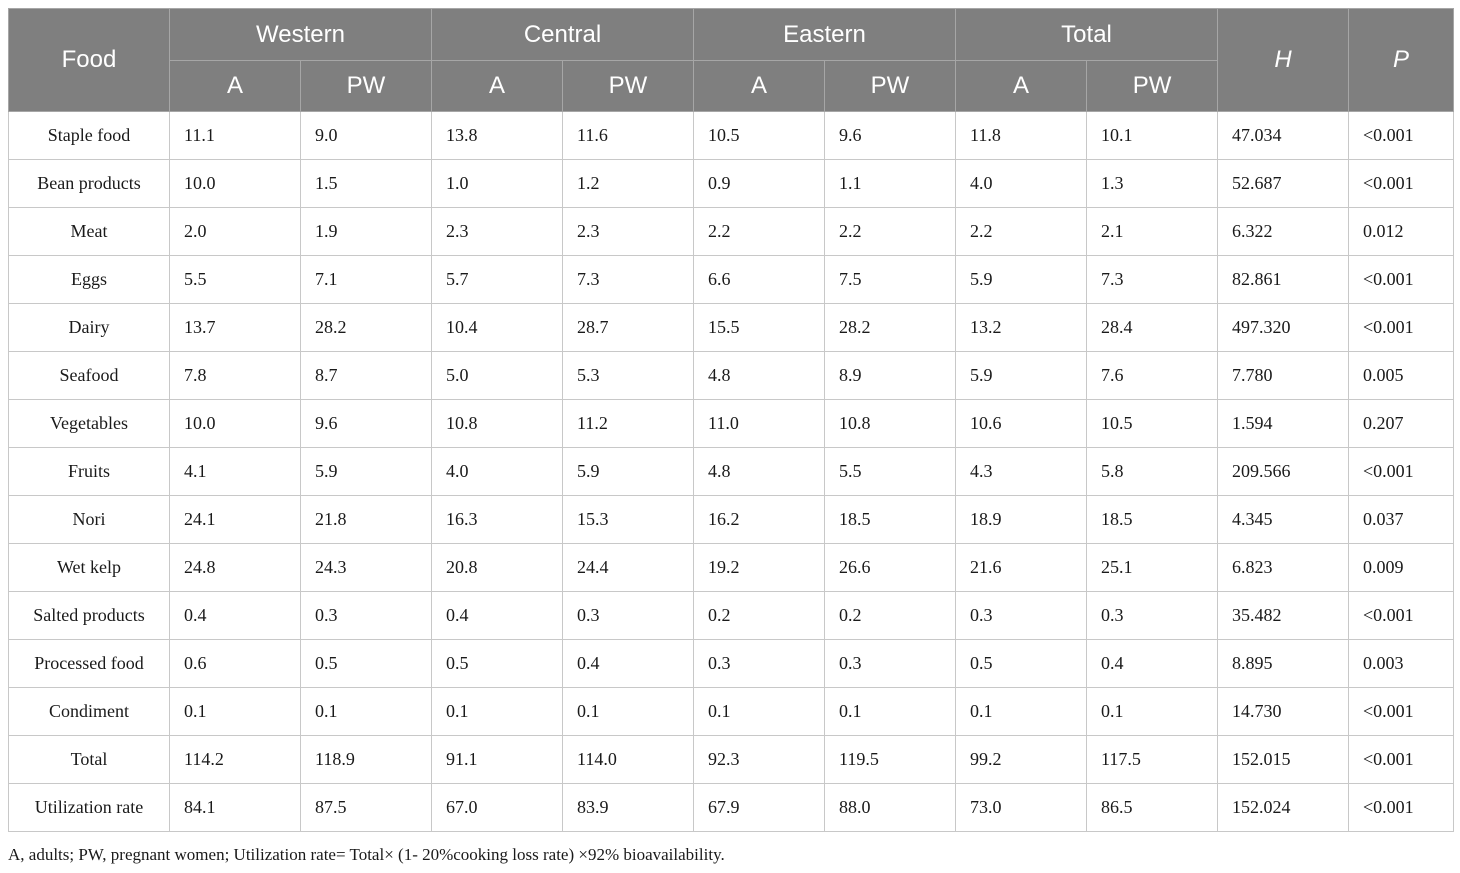  Describe the element at coordinates (628, 519) in the screenshot. I see `cell-central-pw: 15.3` at that location.